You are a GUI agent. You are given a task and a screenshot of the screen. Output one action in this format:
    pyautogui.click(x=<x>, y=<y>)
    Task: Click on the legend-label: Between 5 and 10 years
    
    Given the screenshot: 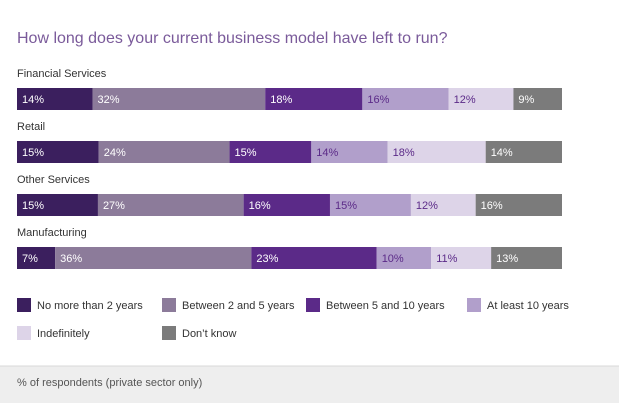 What is the action you would take?
    pyautogui.click(x=385, y=306)
    